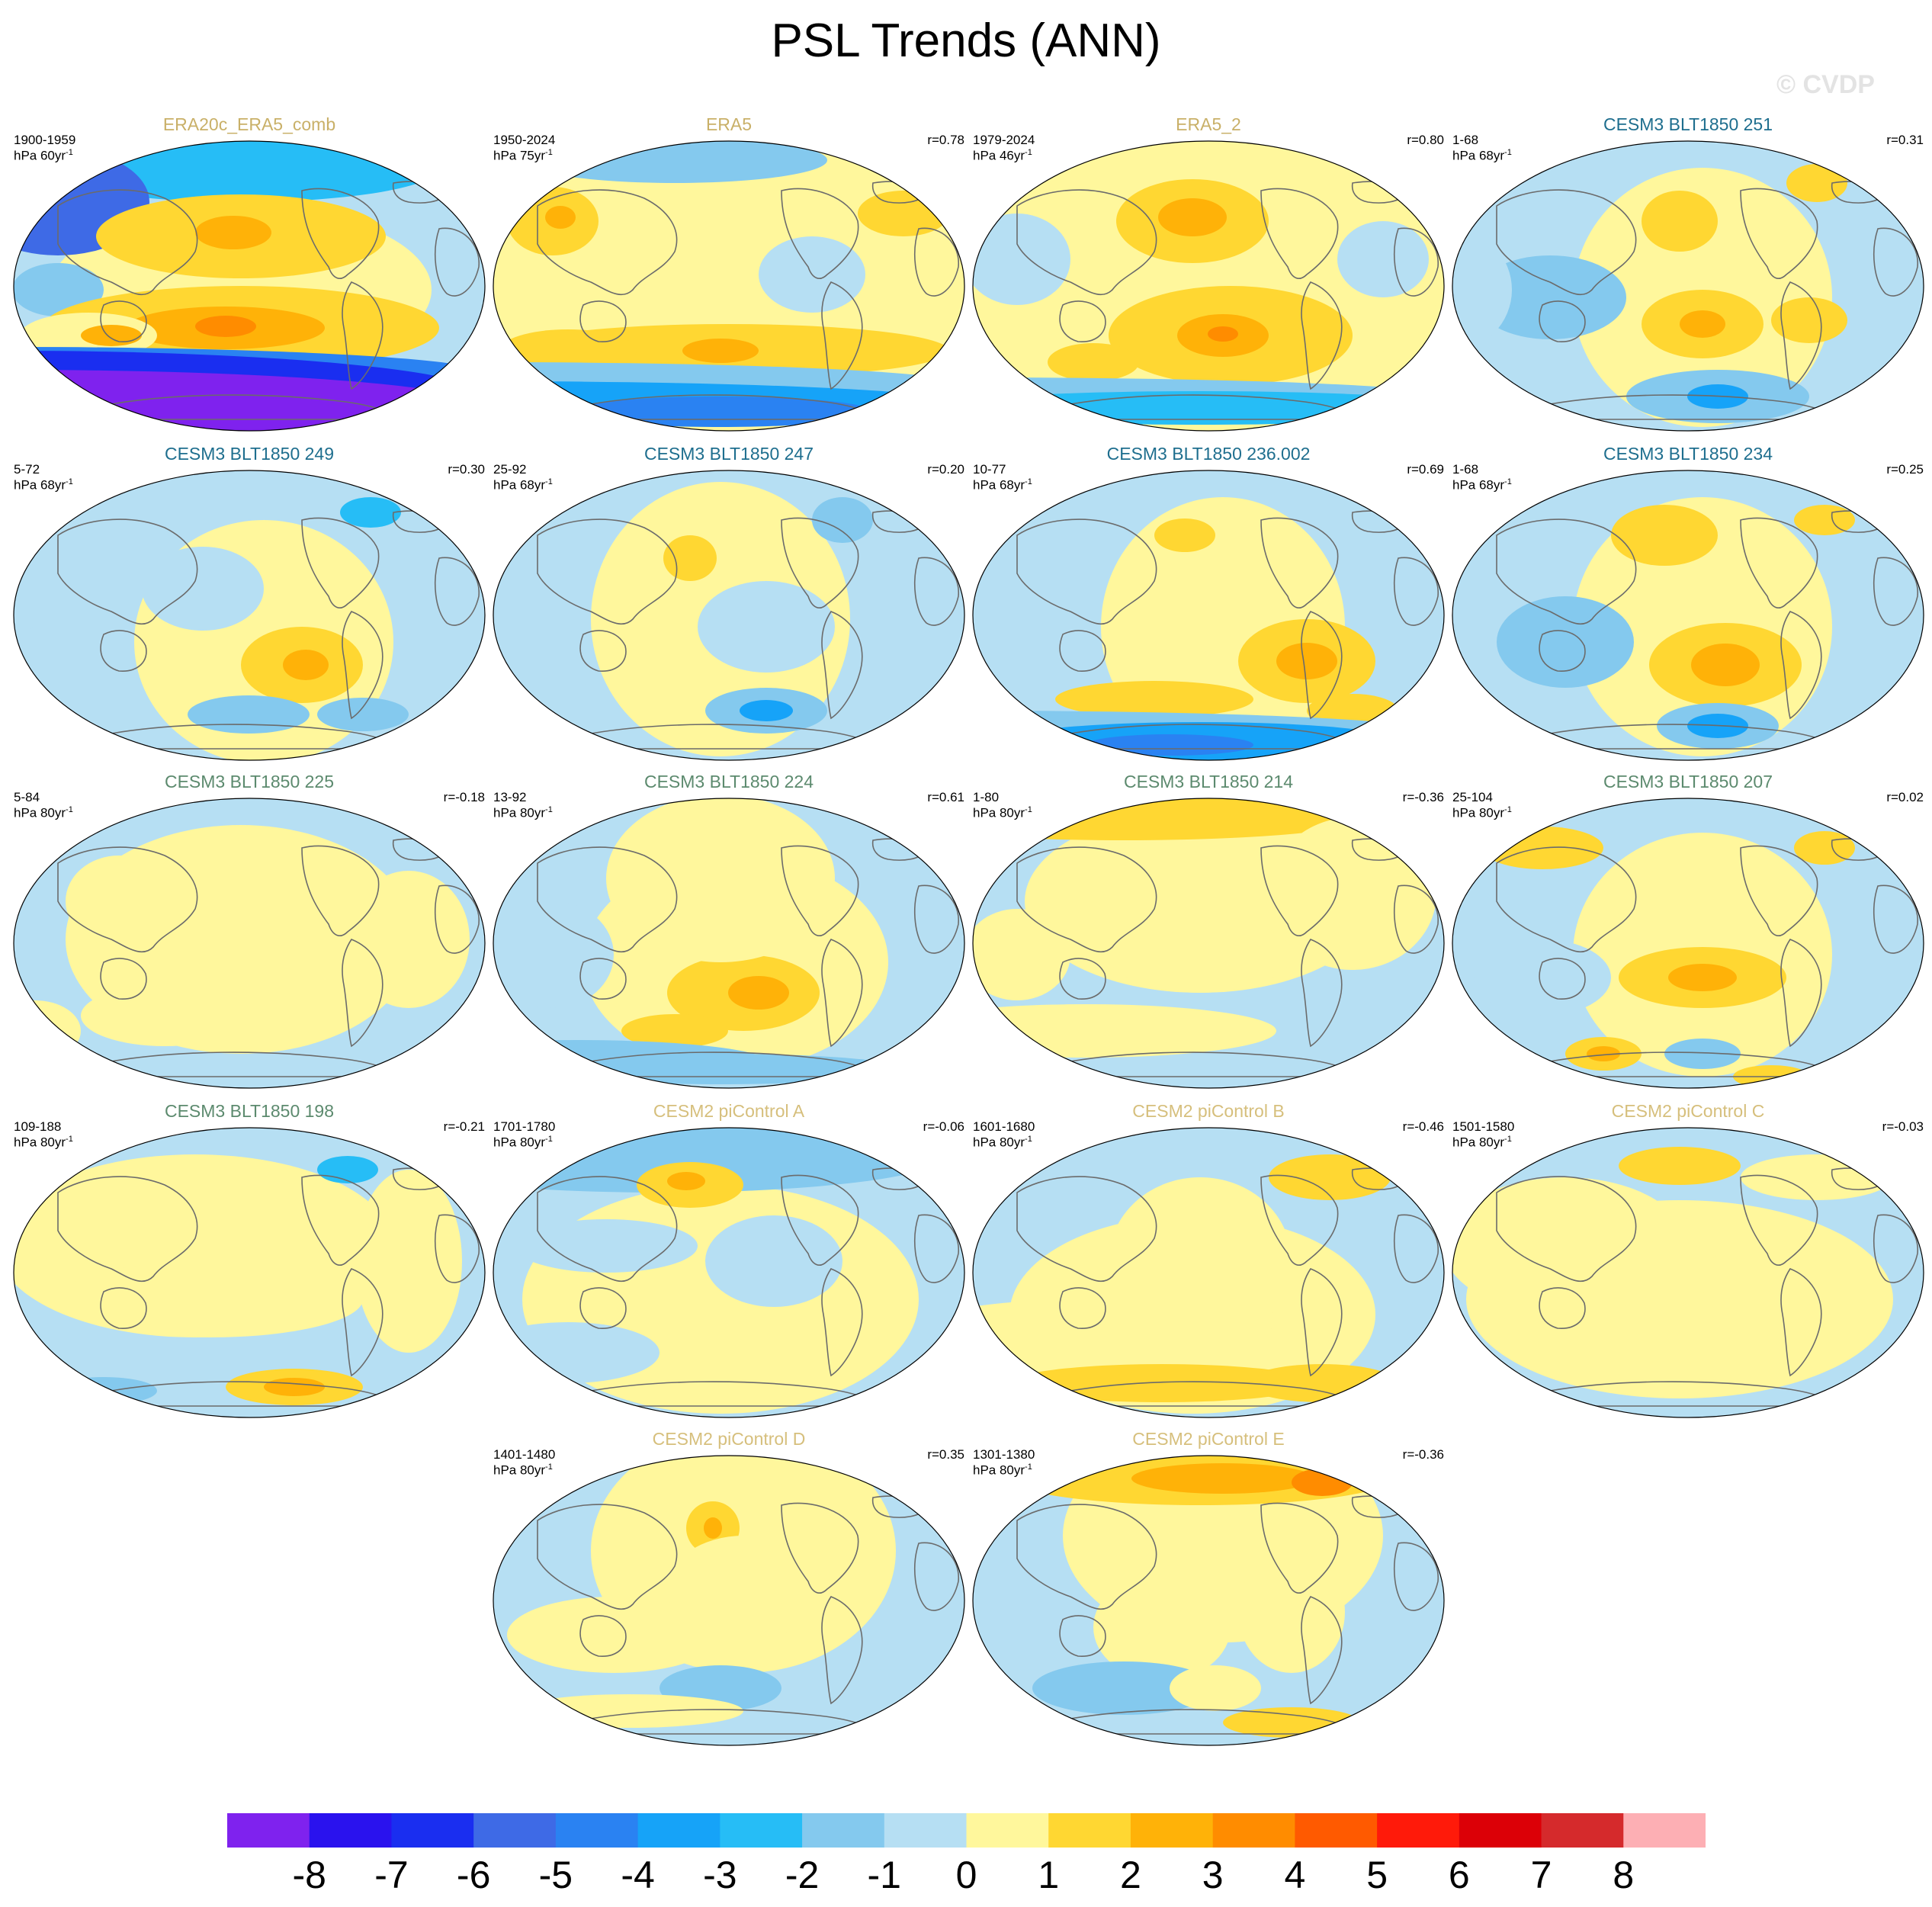  Describe the element at coordinates (1208, 454) in the screenshot. I see `panel-title: CESM3 BLT1850 236.002` at that location.